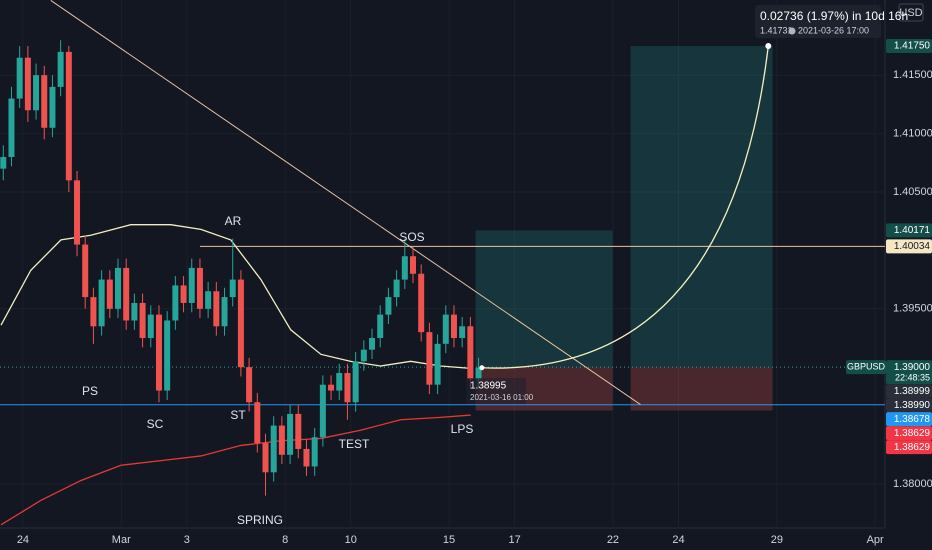  Describe the element at coordinates (912, 75) in the screenshot. I see `y-tick-label: 1.41500` at that location.